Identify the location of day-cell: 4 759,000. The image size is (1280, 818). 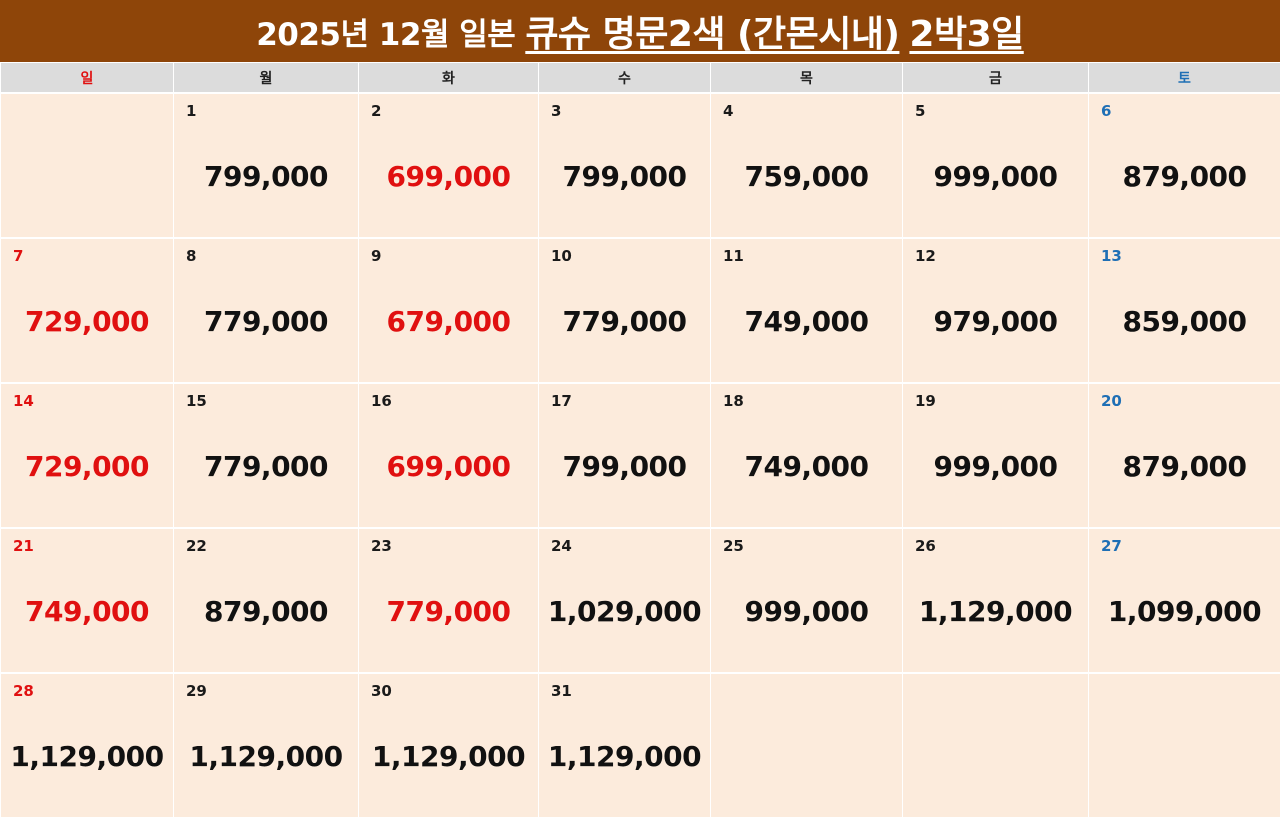
(807, 165).